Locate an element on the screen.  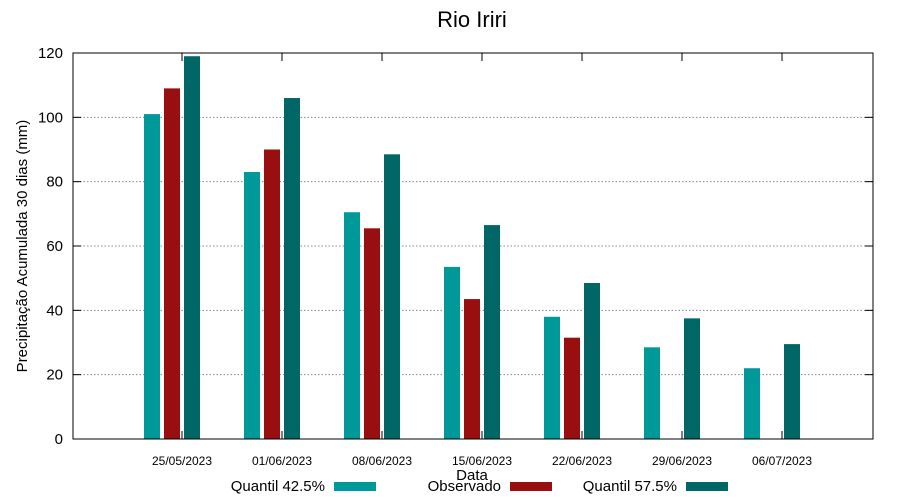
y-tick-label: 80 is located at coordinates (54, 182).